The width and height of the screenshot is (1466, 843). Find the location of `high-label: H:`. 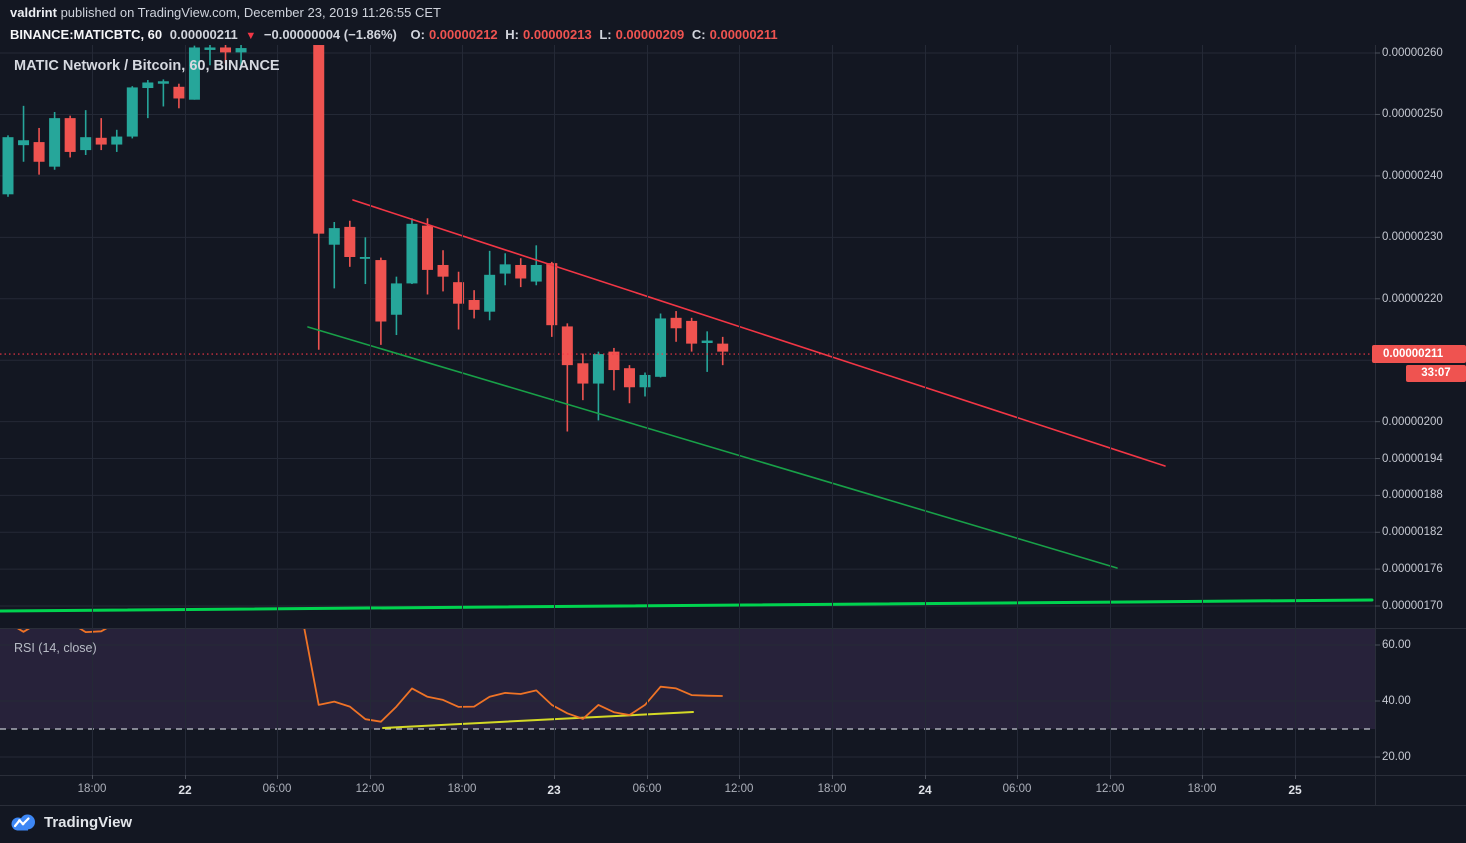

high-label: H: is located at coordinates (512, 34).